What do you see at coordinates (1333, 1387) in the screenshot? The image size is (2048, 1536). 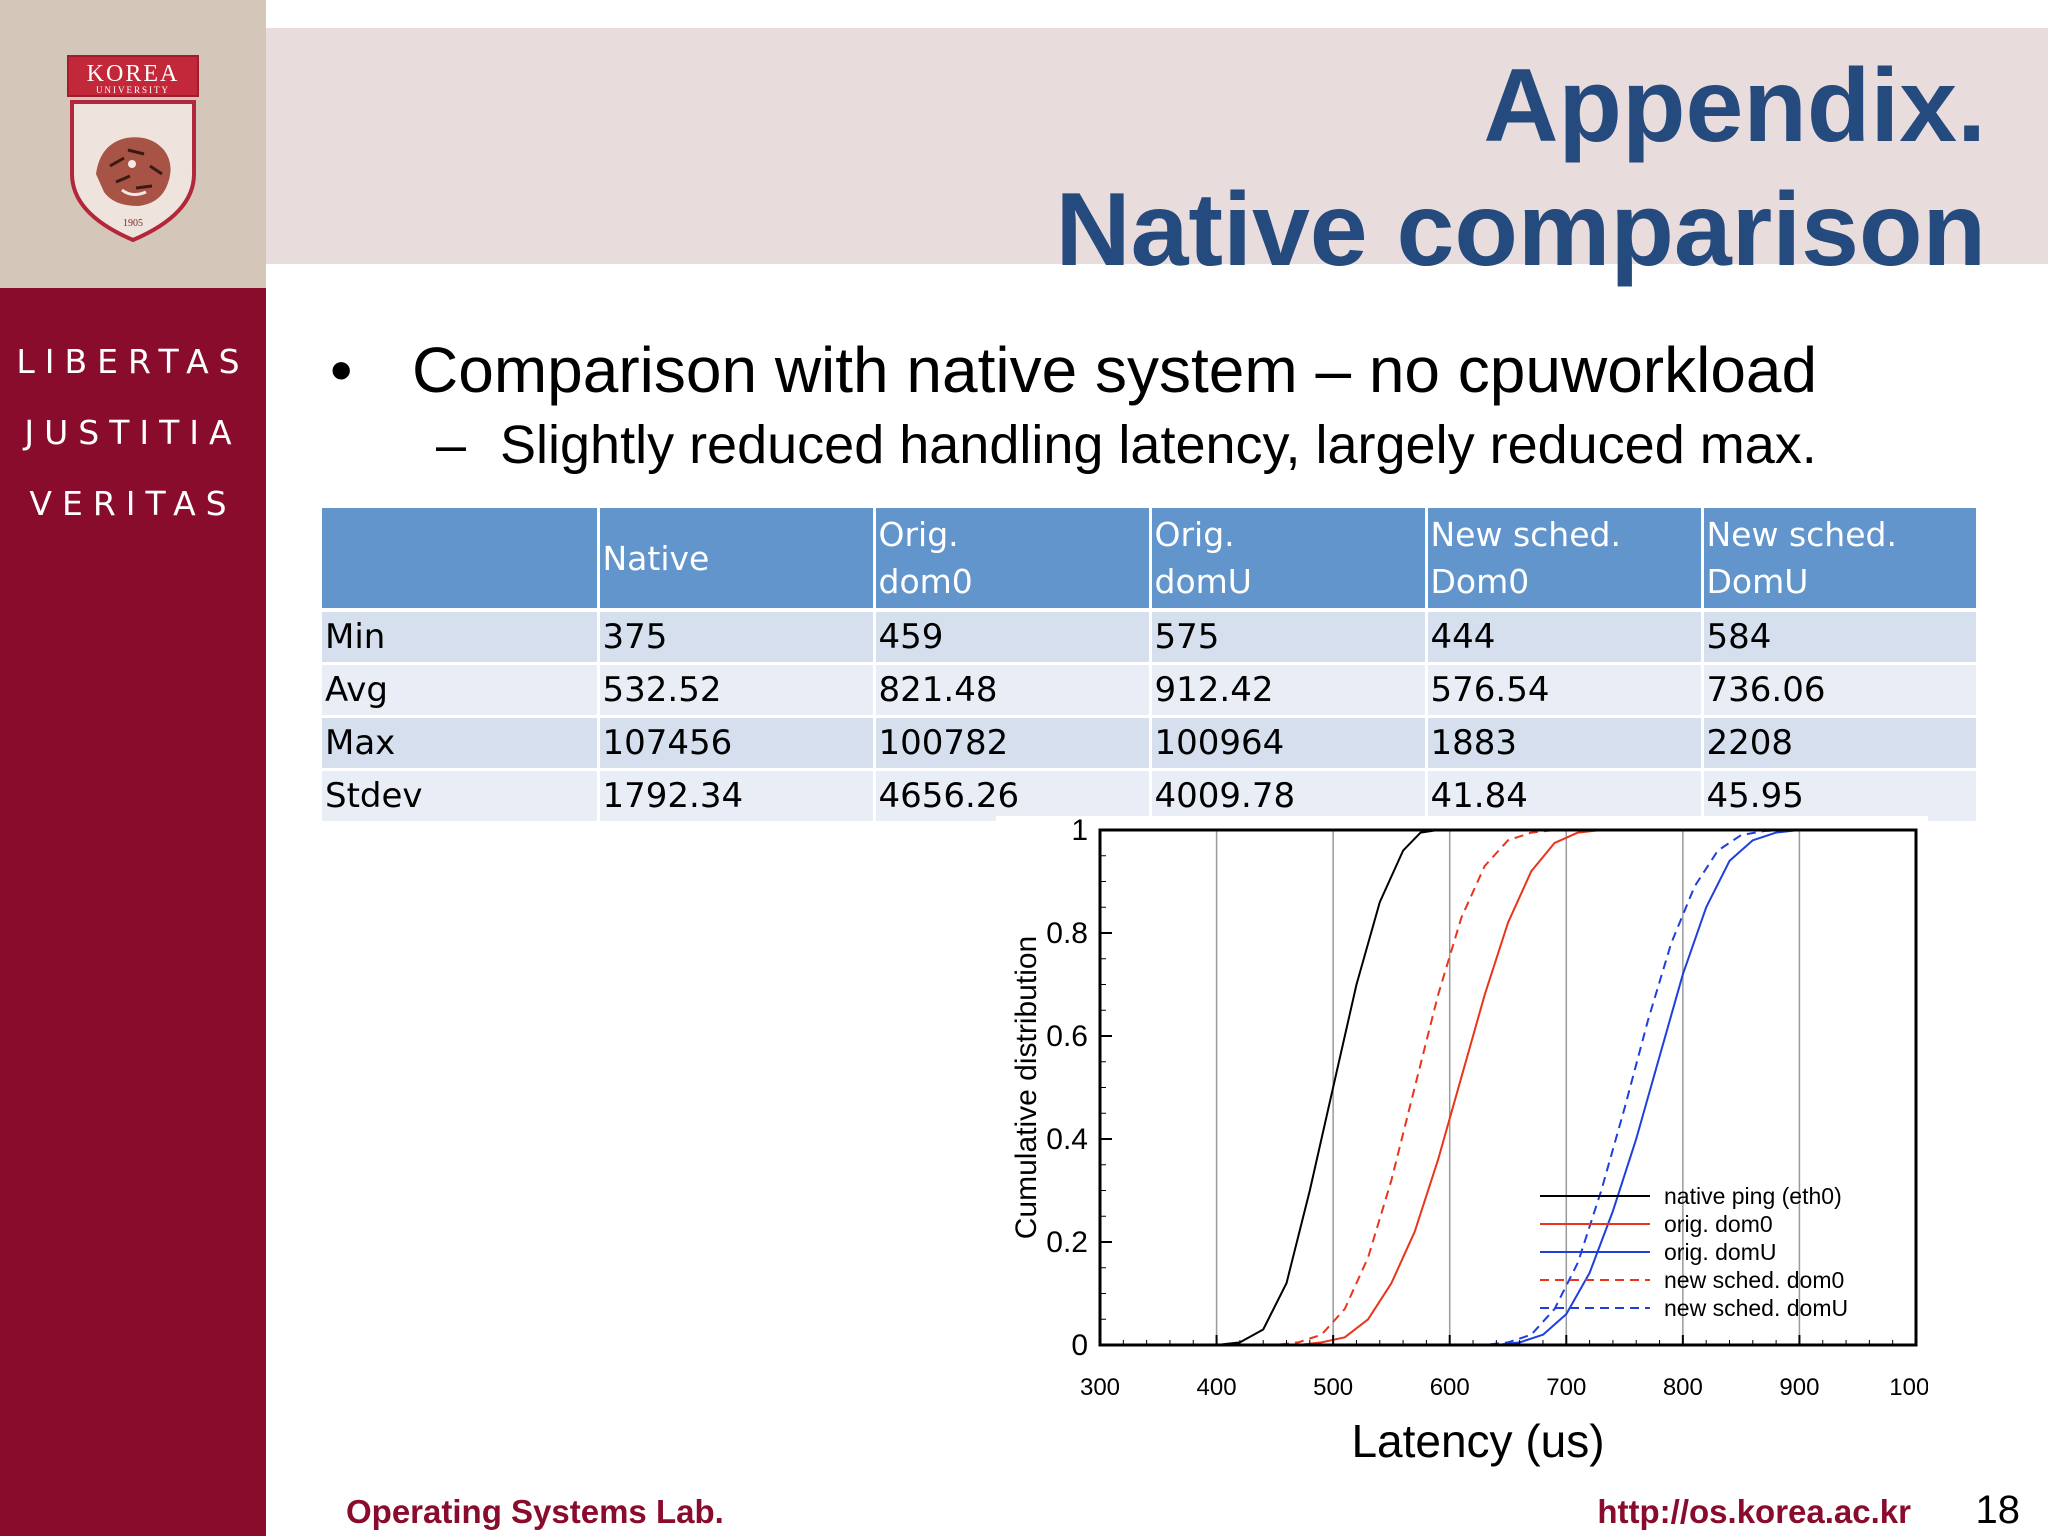 I see `chart-x-tick-label: 500` at bounding box center [1333, 1387].